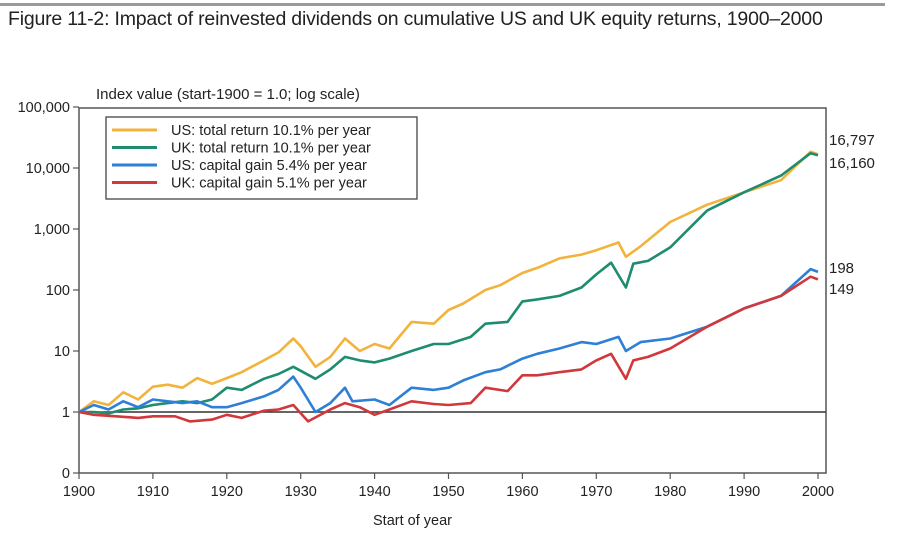  I want to click on x-tick-label: 1940, so click(374, 492).